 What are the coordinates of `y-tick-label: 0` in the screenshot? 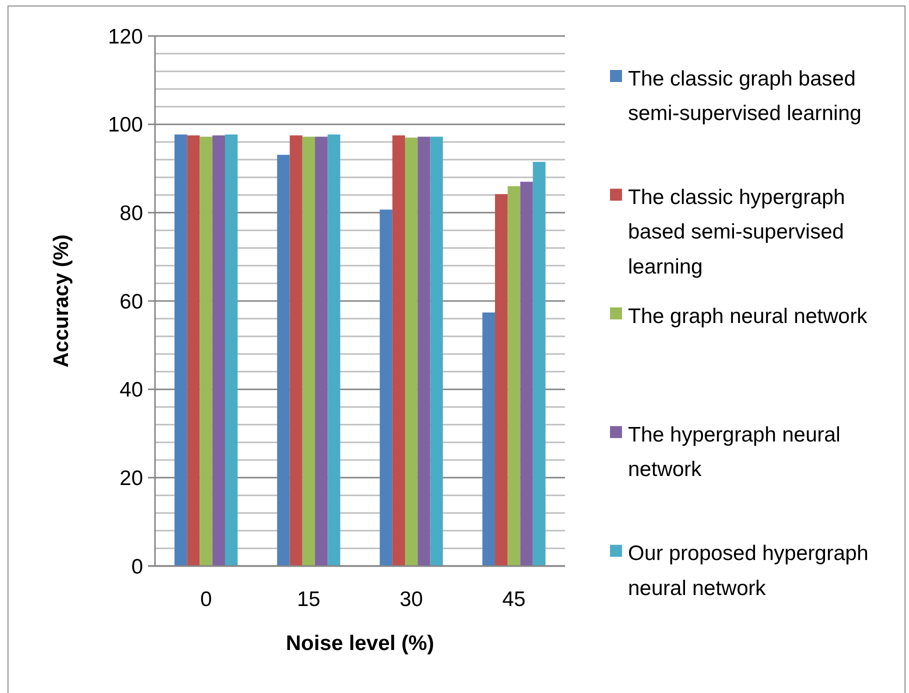 It's located at (137, 566).